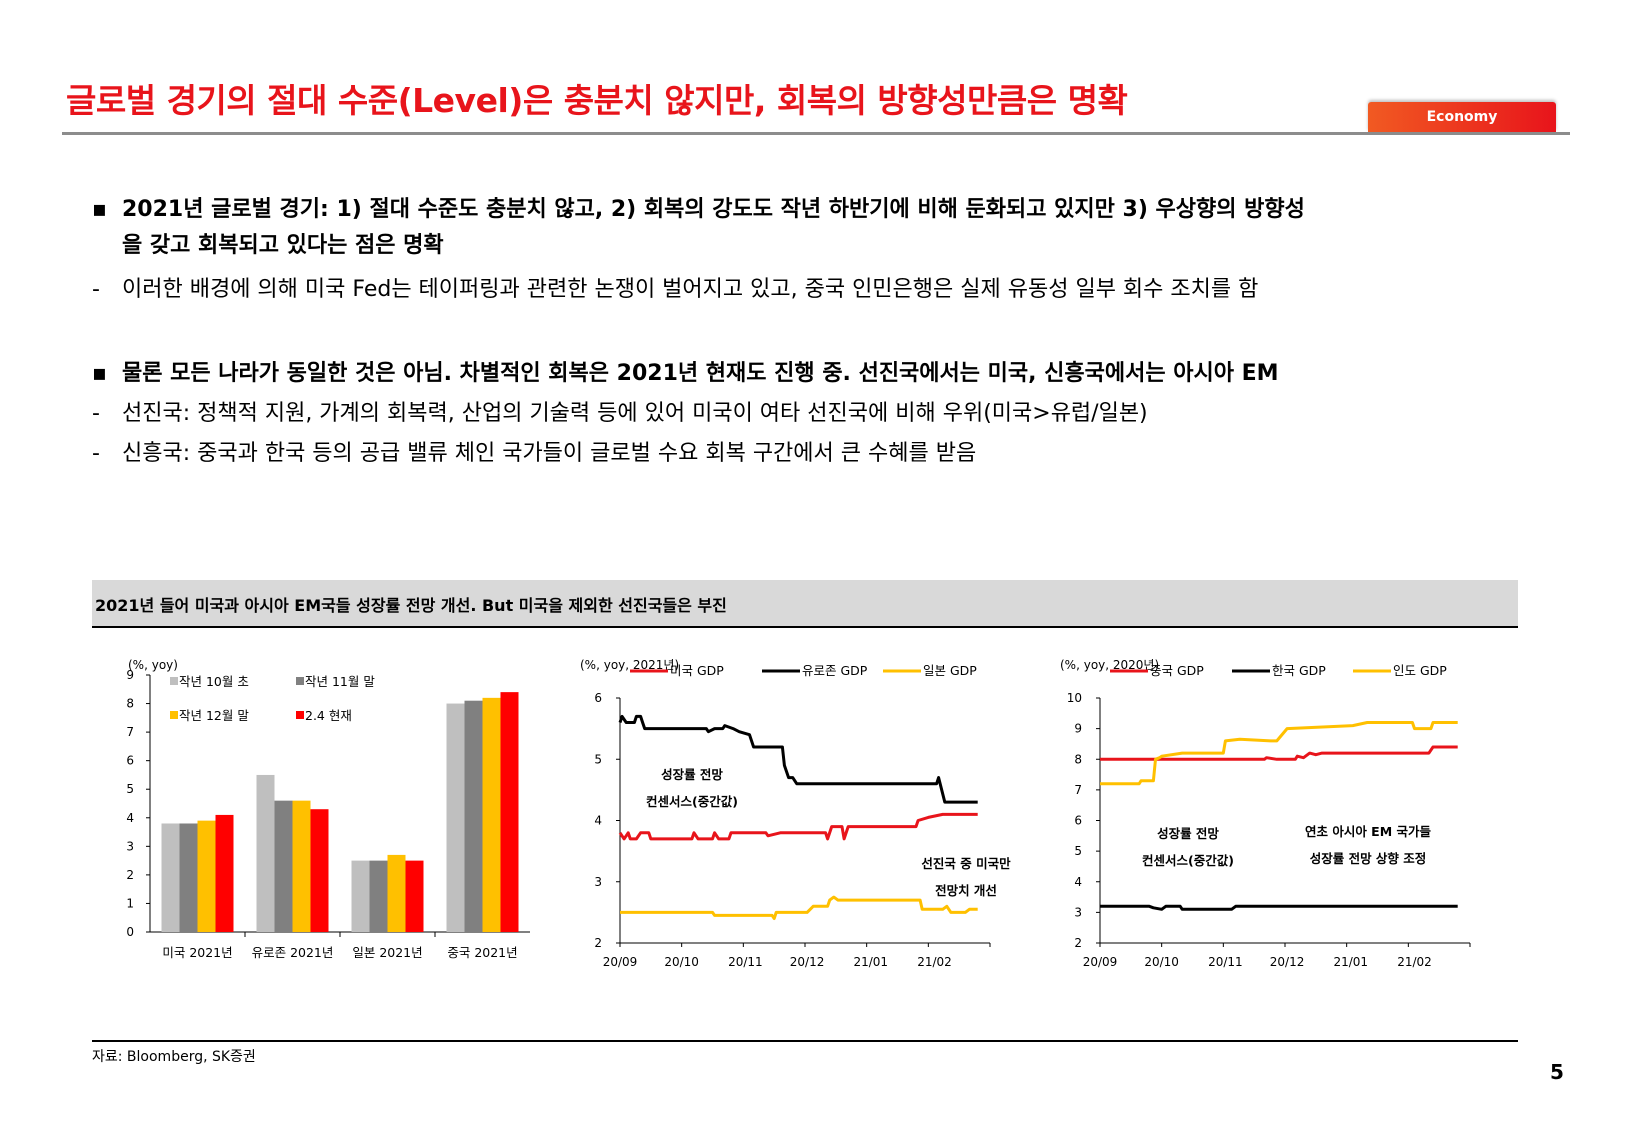 This screenshot has width=1625, height=1125. I want to click on legend-label: 작년 11월 말, so click(340, 681).